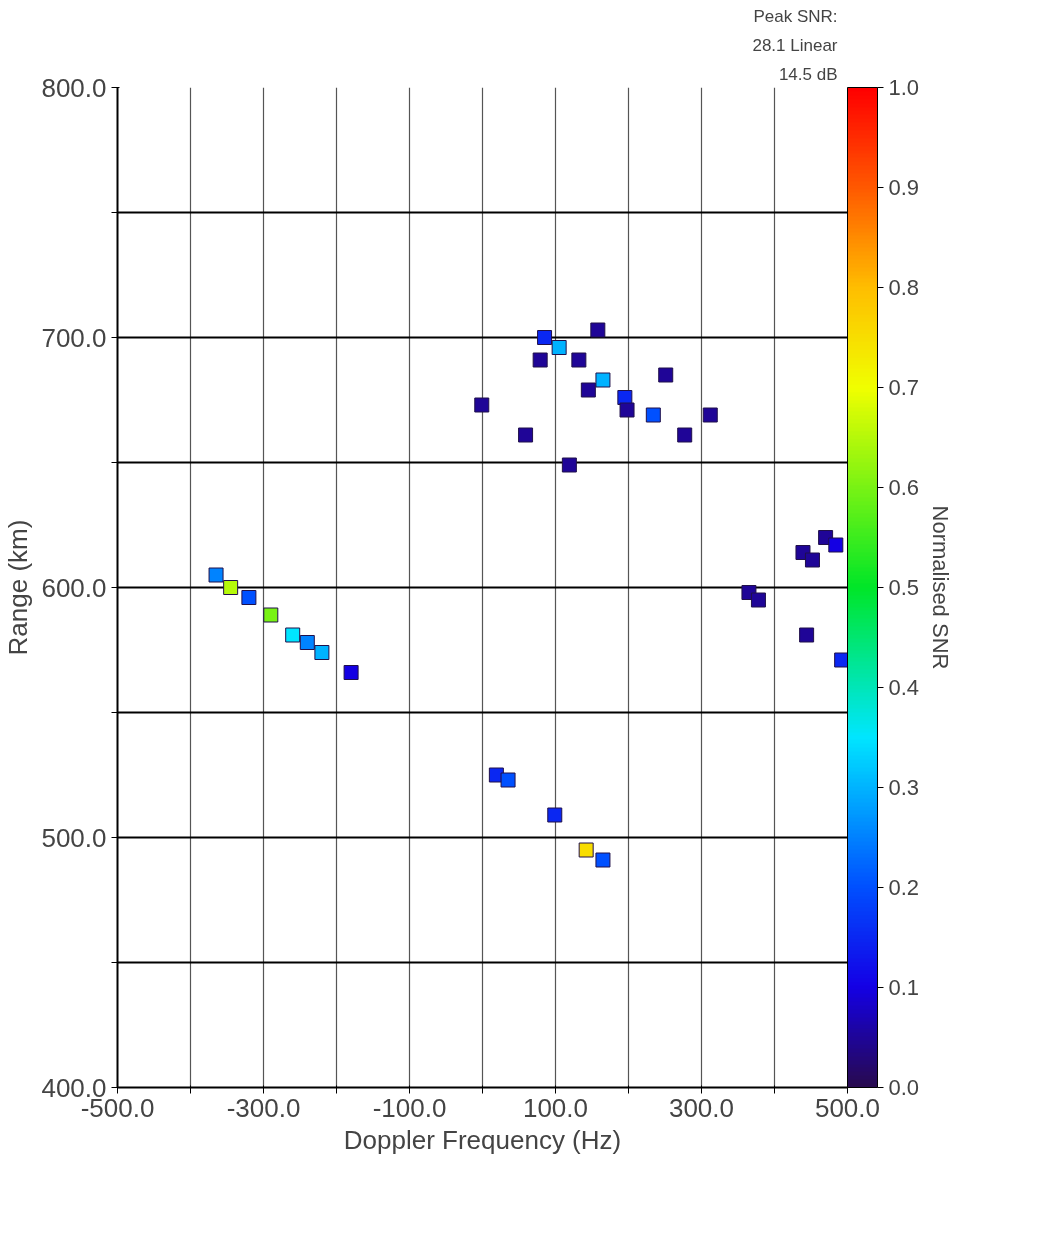  Describe the element at coordinates (904, 87) in the screenshot. I see `color-bar-label: 1.0` at that location.